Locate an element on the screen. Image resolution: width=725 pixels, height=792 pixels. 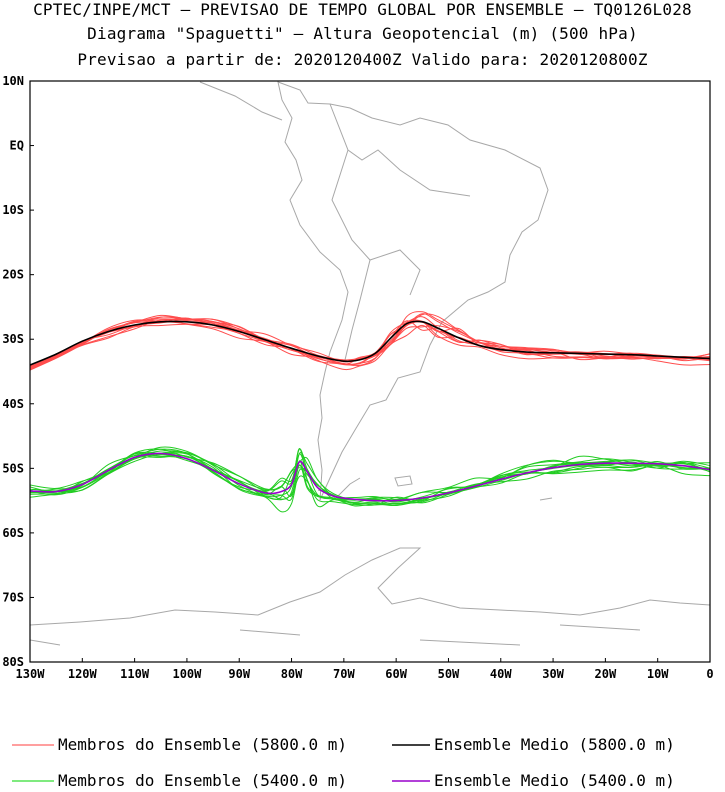
y-tick-label-3: 20S is located at coordinates (13, 275).